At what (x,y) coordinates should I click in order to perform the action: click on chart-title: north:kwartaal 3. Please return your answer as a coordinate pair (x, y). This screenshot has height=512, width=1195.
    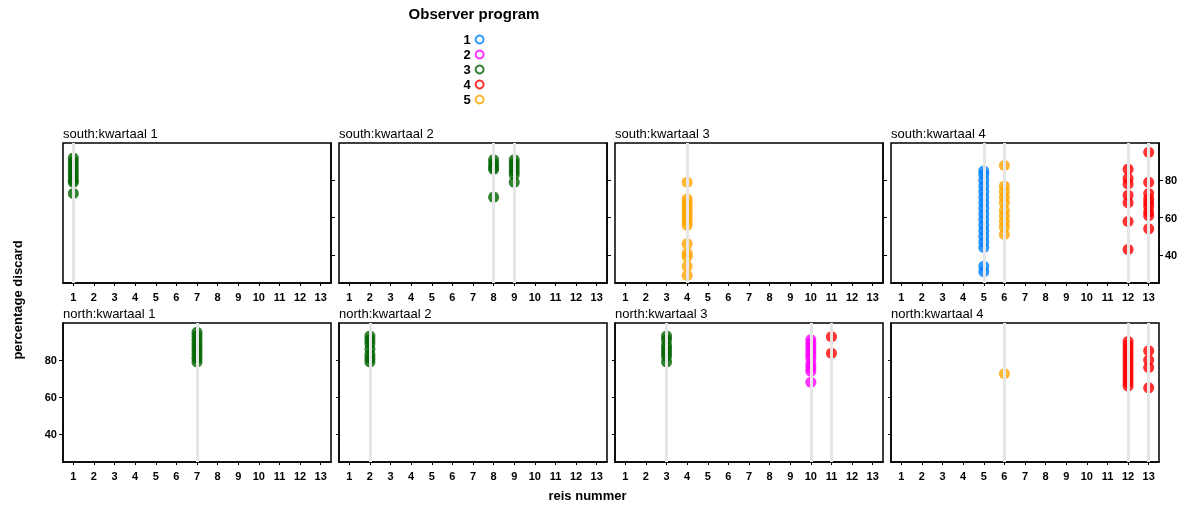
    Looking at the image, I should click on (661, 313).